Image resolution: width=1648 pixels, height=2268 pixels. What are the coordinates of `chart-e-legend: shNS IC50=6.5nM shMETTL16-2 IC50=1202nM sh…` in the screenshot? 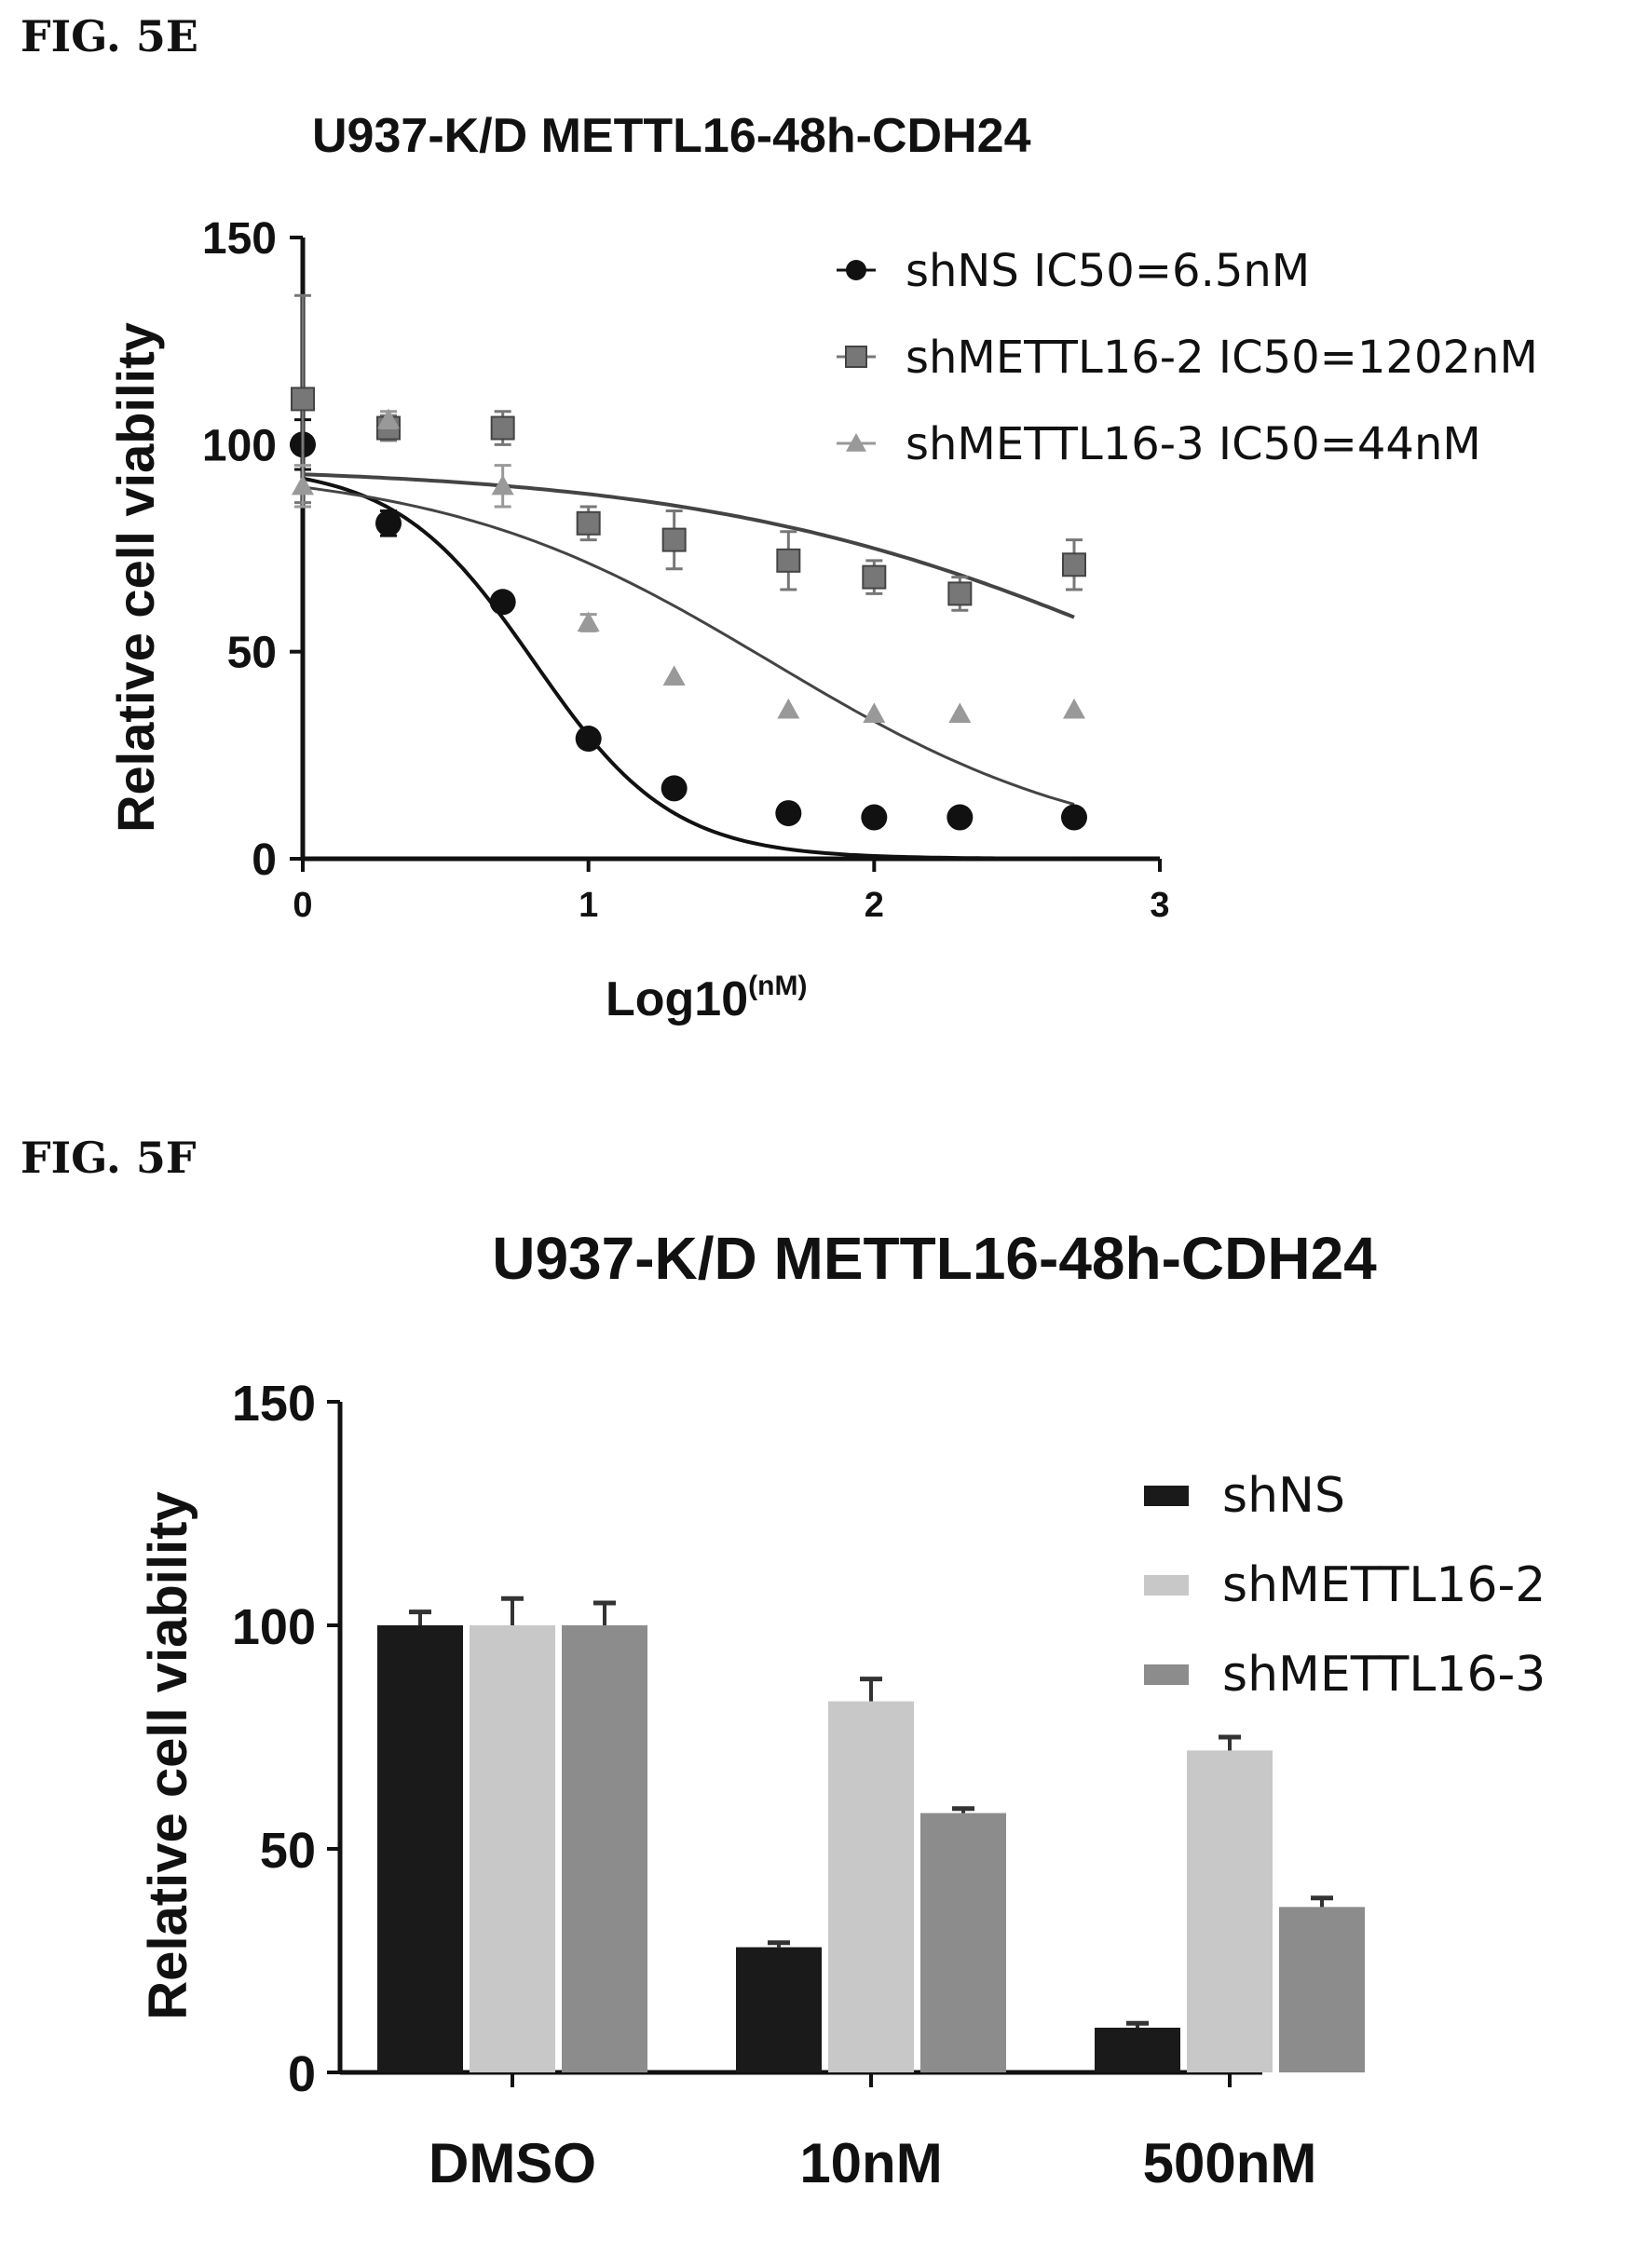 It's located at (1187, 357).